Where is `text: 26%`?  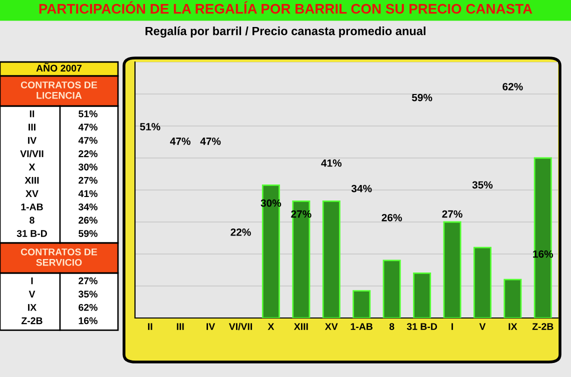 text: 26% is located at coordinates (88, 220).